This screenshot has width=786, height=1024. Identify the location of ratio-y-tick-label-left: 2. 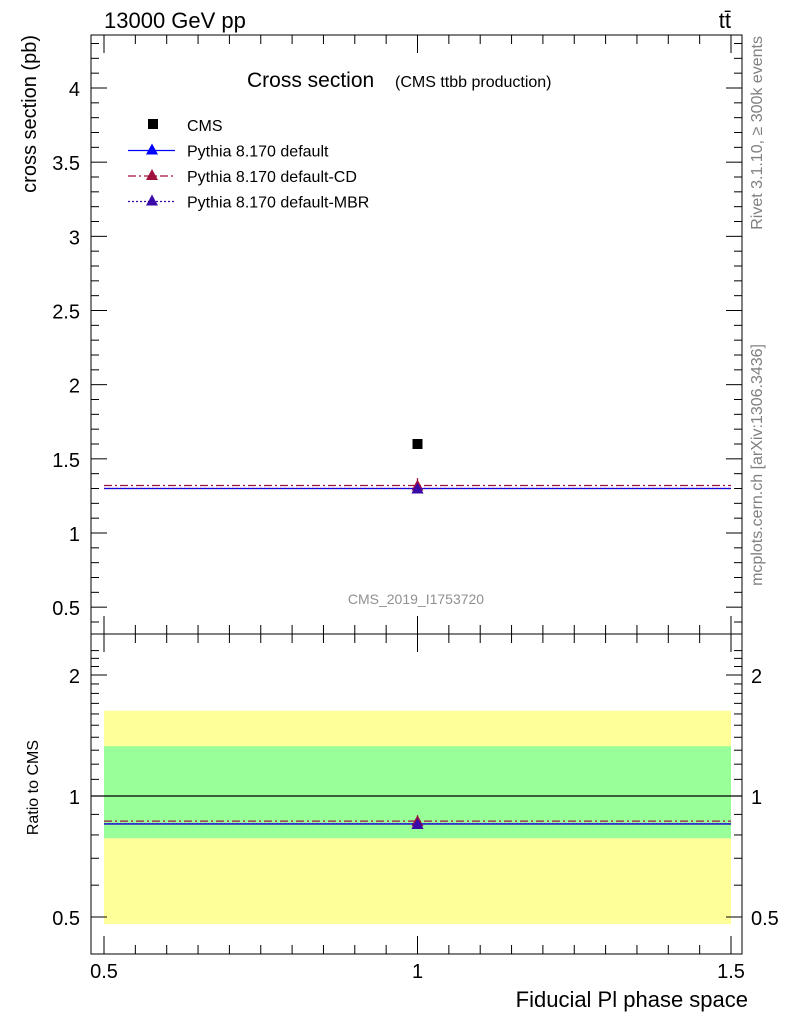
(74, 677).